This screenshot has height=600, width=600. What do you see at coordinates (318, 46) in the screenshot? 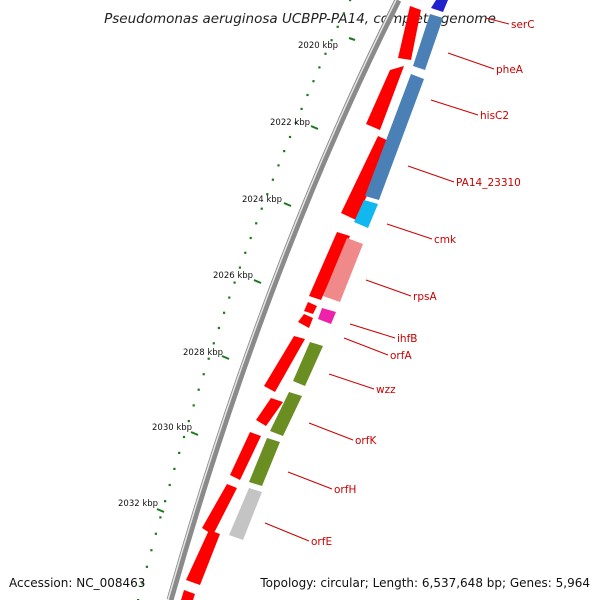
I see `tick-label-2020: 2020 kbp` at bounding box center [318, 46].